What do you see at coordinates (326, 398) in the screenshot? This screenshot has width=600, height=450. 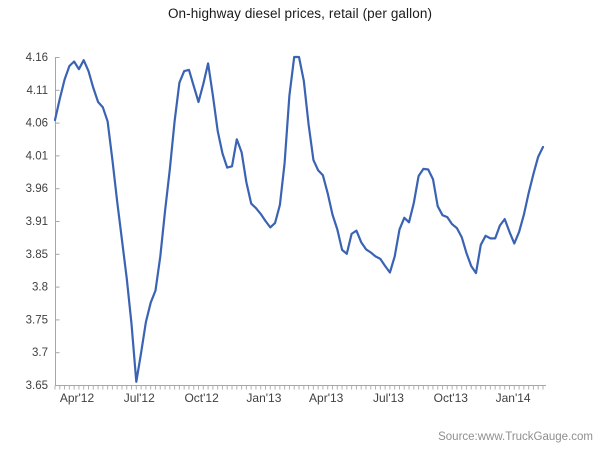 I see `x-tick-label: Apr'13` at bounding box center [326, 398].